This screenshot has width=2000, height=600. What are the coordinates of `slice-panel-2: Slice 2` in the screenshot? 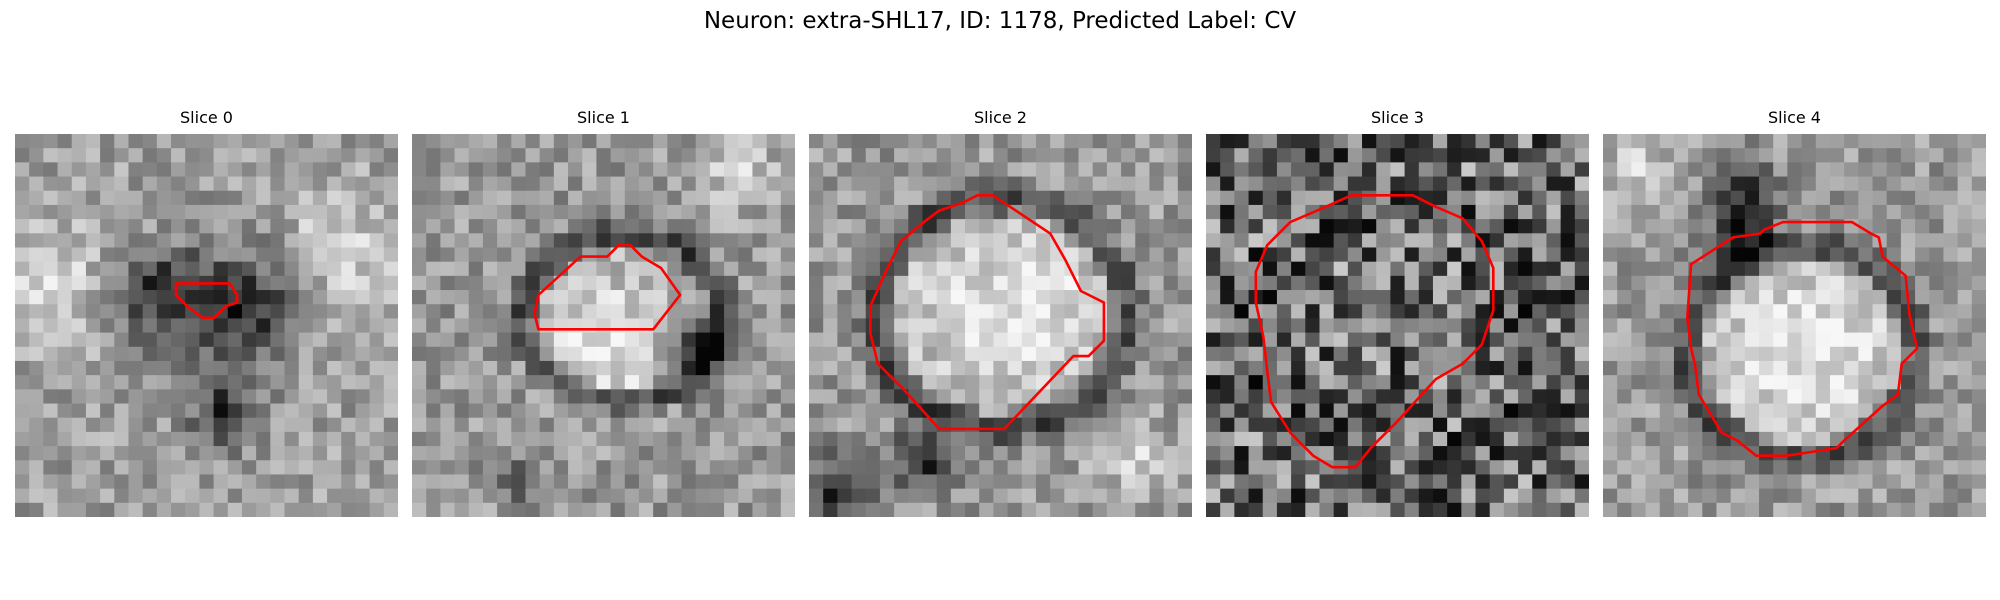 It's located at (1000, 312).